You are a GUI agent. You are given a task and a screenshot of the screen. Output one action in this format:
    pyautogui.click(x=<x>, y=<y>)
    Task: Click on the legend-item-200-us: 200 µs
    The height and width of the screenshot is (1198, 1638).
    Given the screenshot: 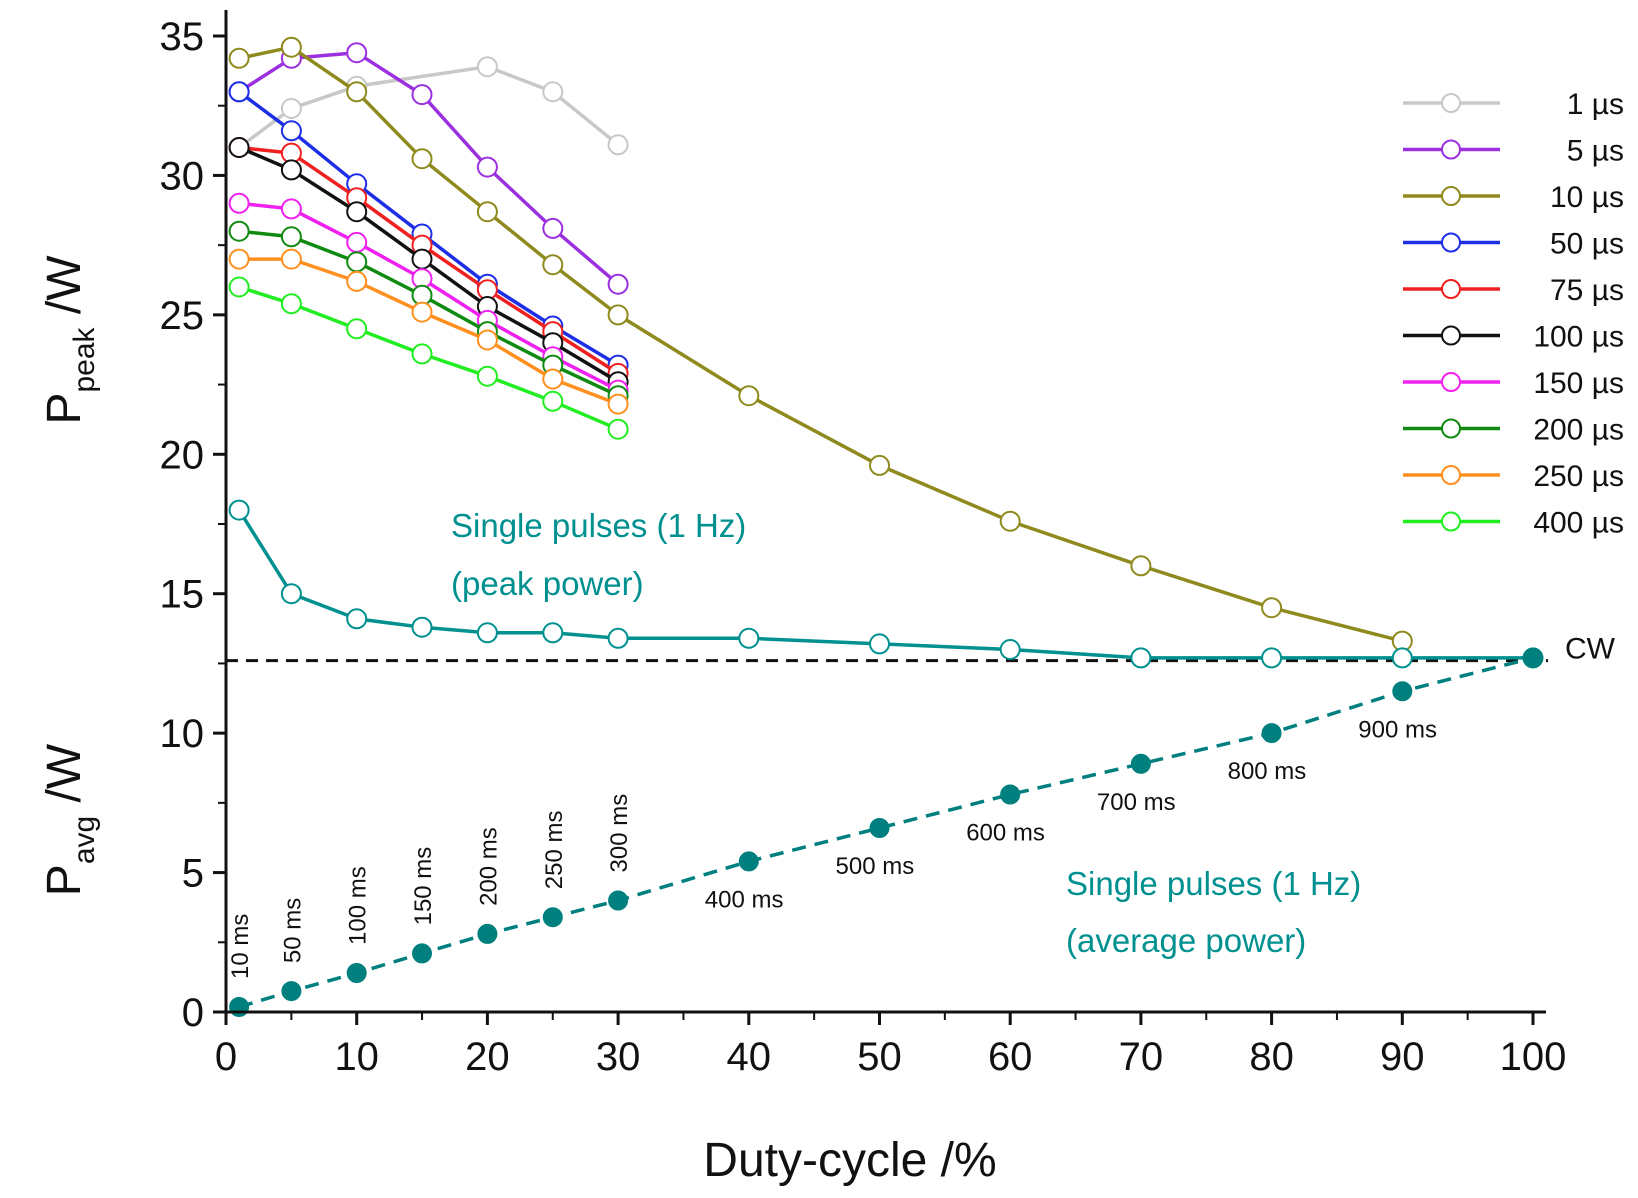 What is the action you would take?
    pyautogui.click(x=1513, y=430)
    